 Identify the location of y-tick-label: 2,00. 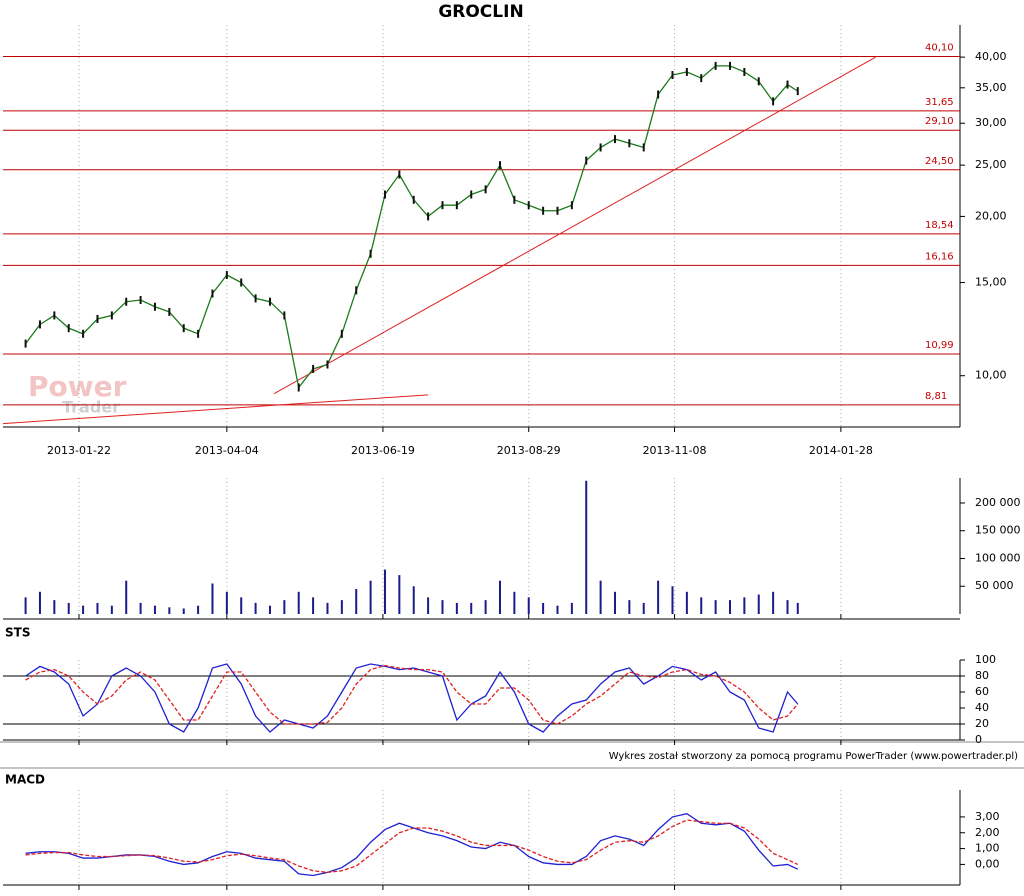
(987, 832).